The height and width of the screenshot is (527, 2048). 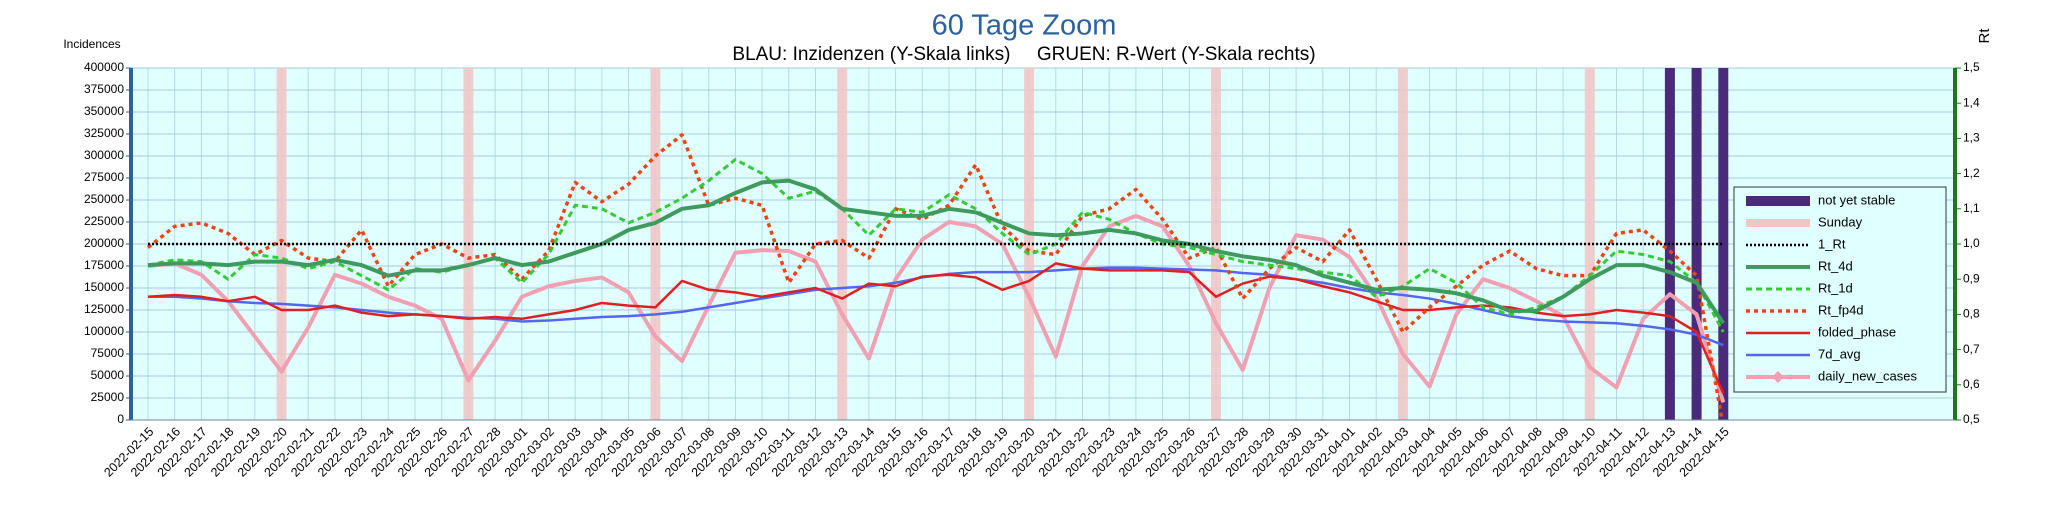 What do you see at coordinates (104, 309) in the screenshot?
I see `y-tick-label: 125000` at bounding box center [104, 309].